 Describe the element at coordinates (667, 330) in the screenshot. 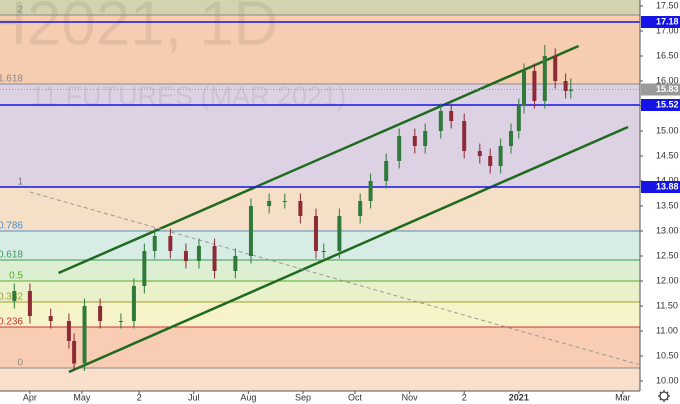

I see `y-tick-label: 11.00` at that location.